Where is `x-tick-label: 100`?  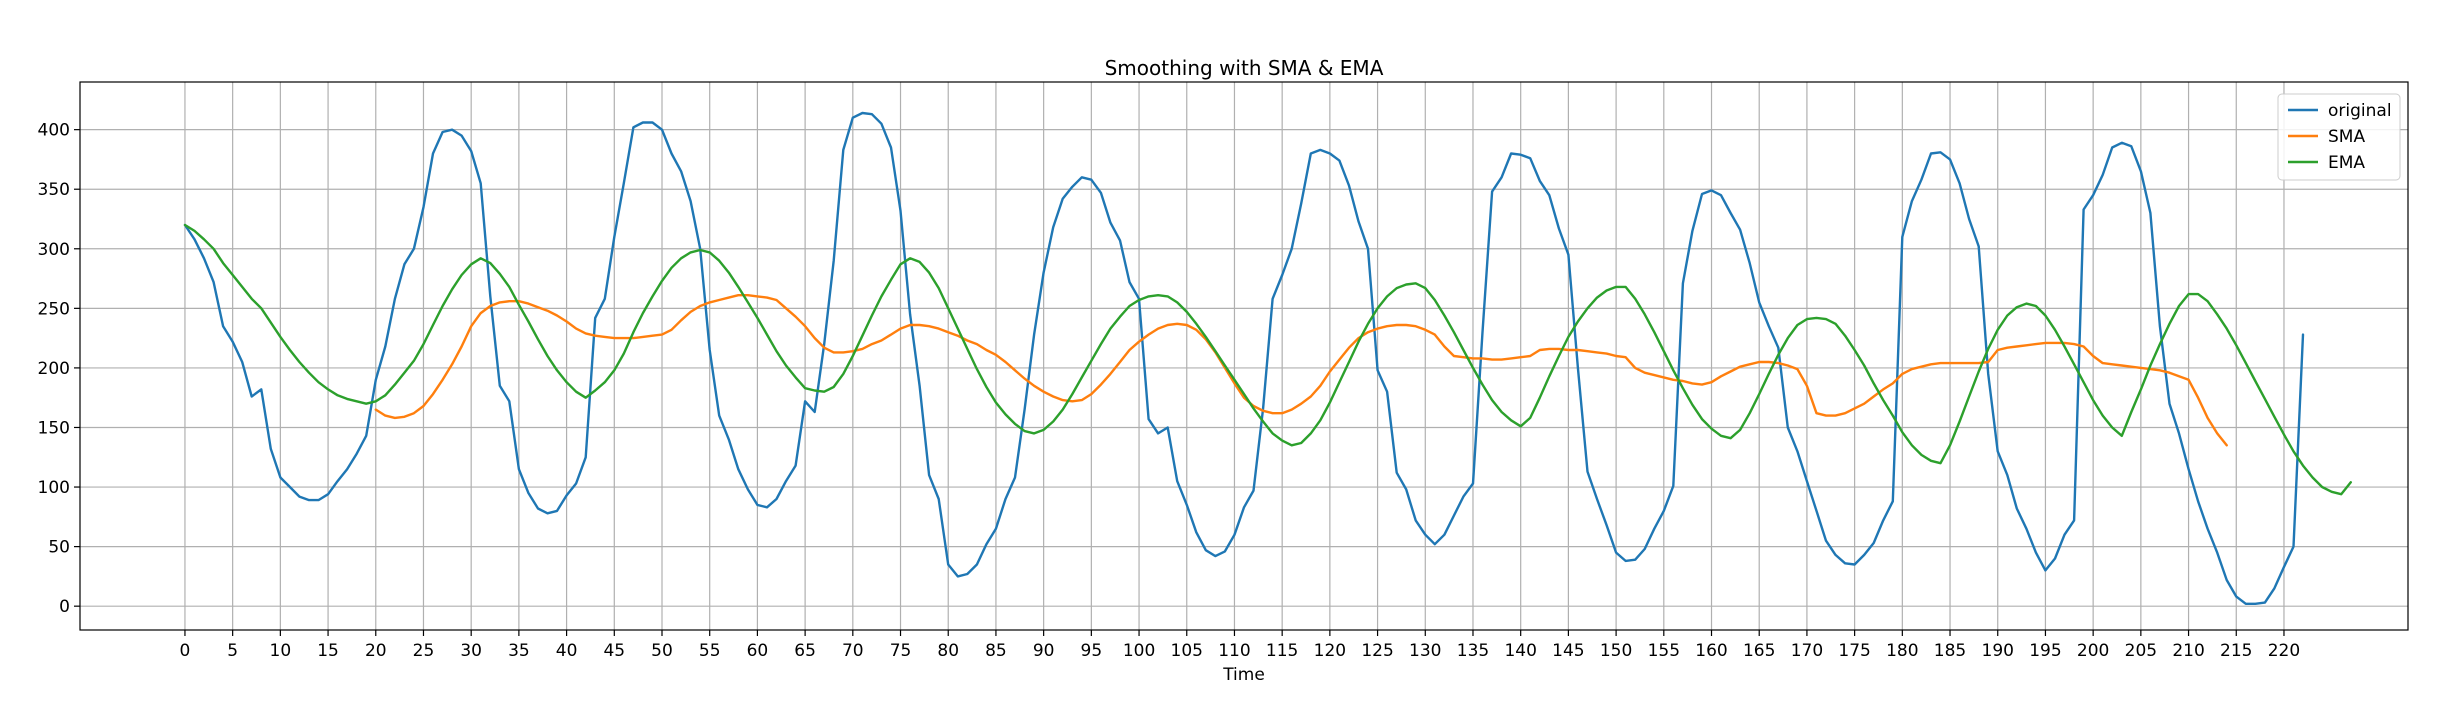
x-tick-label: 100 is located at coordinates (1139, 651).